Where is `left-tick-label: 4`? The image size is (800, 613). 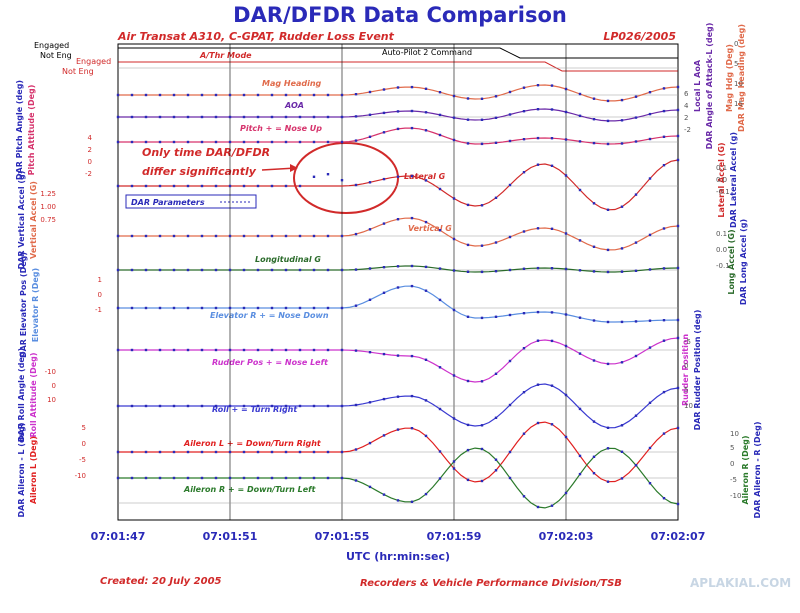 left-tick-label: 4 is located at coordinates (90, 138).